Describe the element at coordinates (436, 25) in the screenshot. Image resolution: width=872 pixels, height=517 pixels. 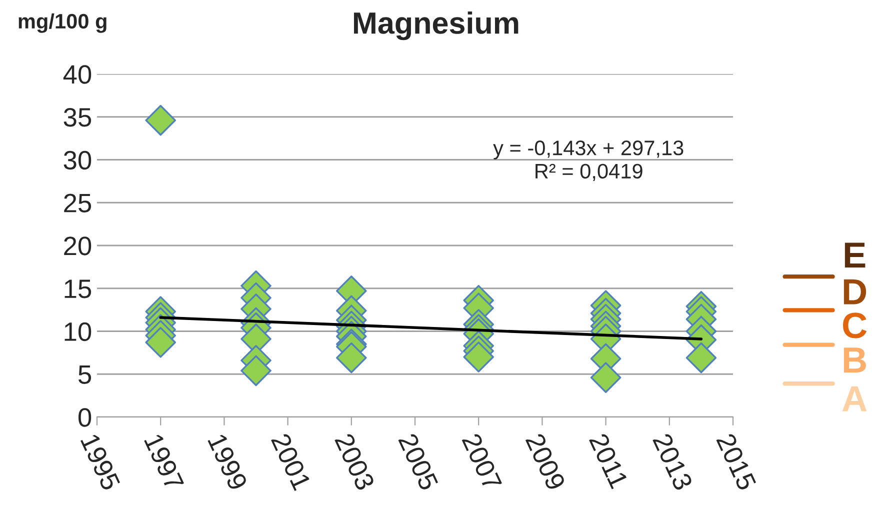
I see `chart-title: Magnesium` at that location.